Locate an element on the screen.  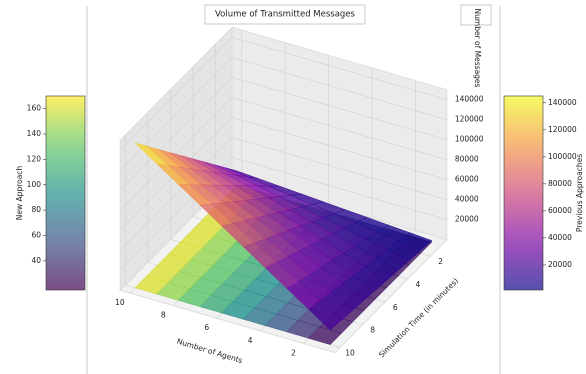
colorbar-tick-label: 20000 is located at coordinates (560, 264).